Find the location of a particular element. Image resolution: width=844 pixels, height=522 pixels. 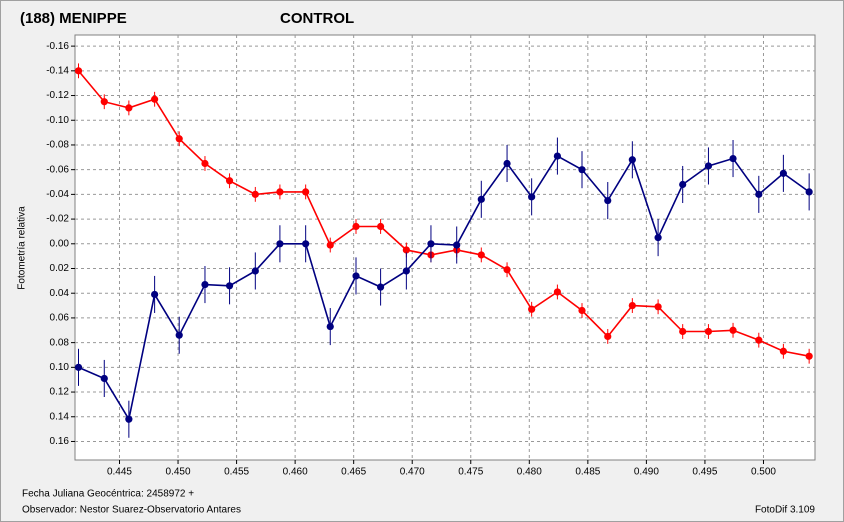

y-tick-label: -0.10 is located at coordinates (57, 120).